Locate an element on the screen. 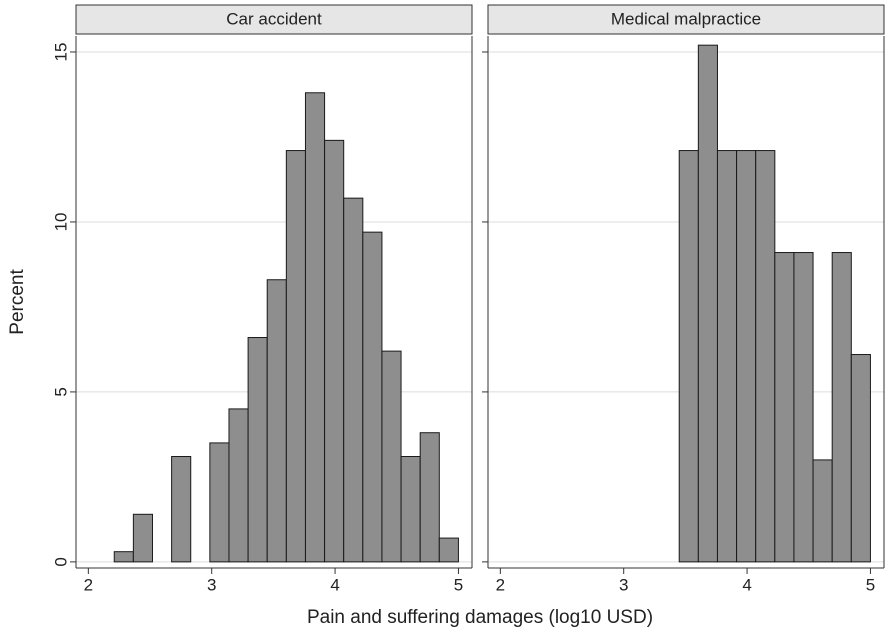 The width and height of the screenshot is (889, 634). panel-title: Medical malpractice is located at coordinates (686, 18).